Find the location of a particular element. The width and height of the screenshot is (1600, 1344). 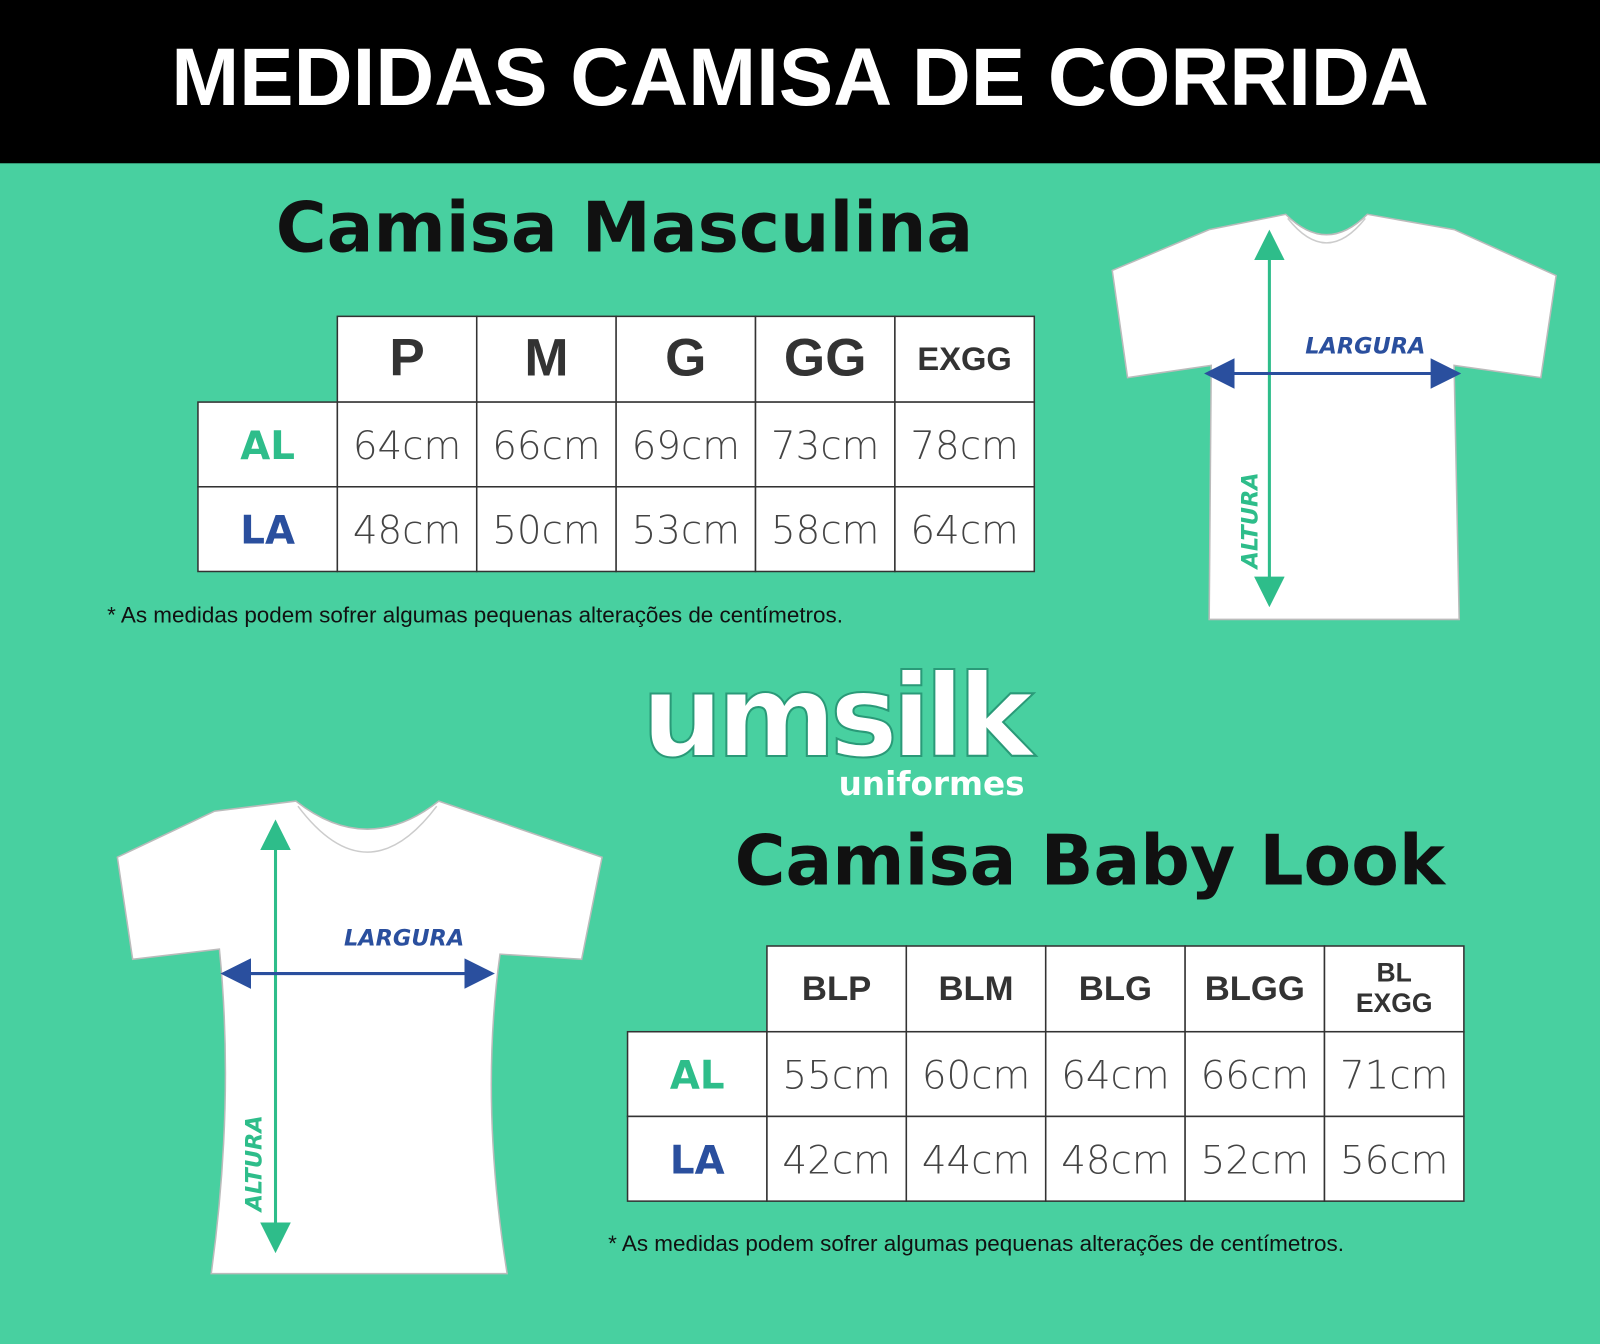

column-label: BLP is located at coordinates (836, 989).